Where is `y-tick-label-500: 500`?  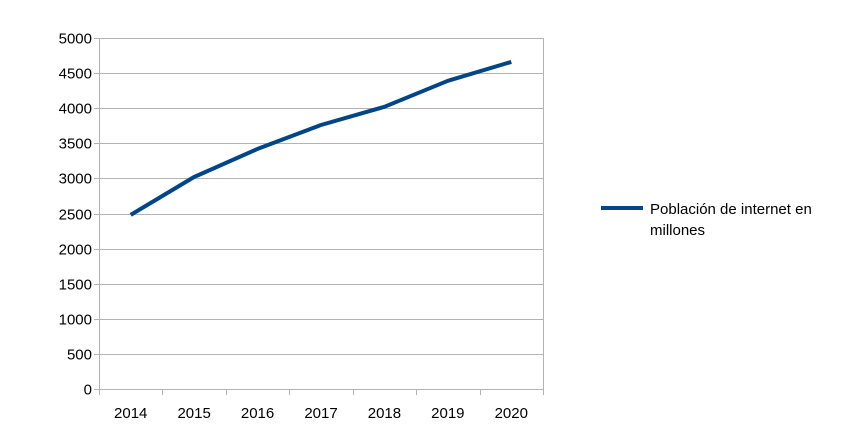
y-tick-label-500: 500 is located at coordinates (79, 355).